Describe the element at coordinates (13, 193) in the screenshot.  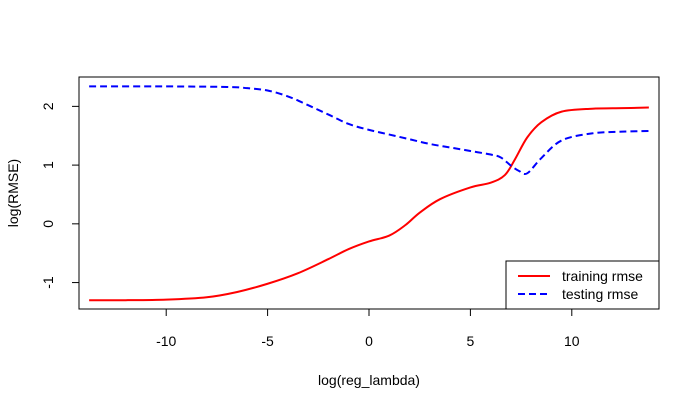
I see `y-axis-label: log(RMSE)` at that location.